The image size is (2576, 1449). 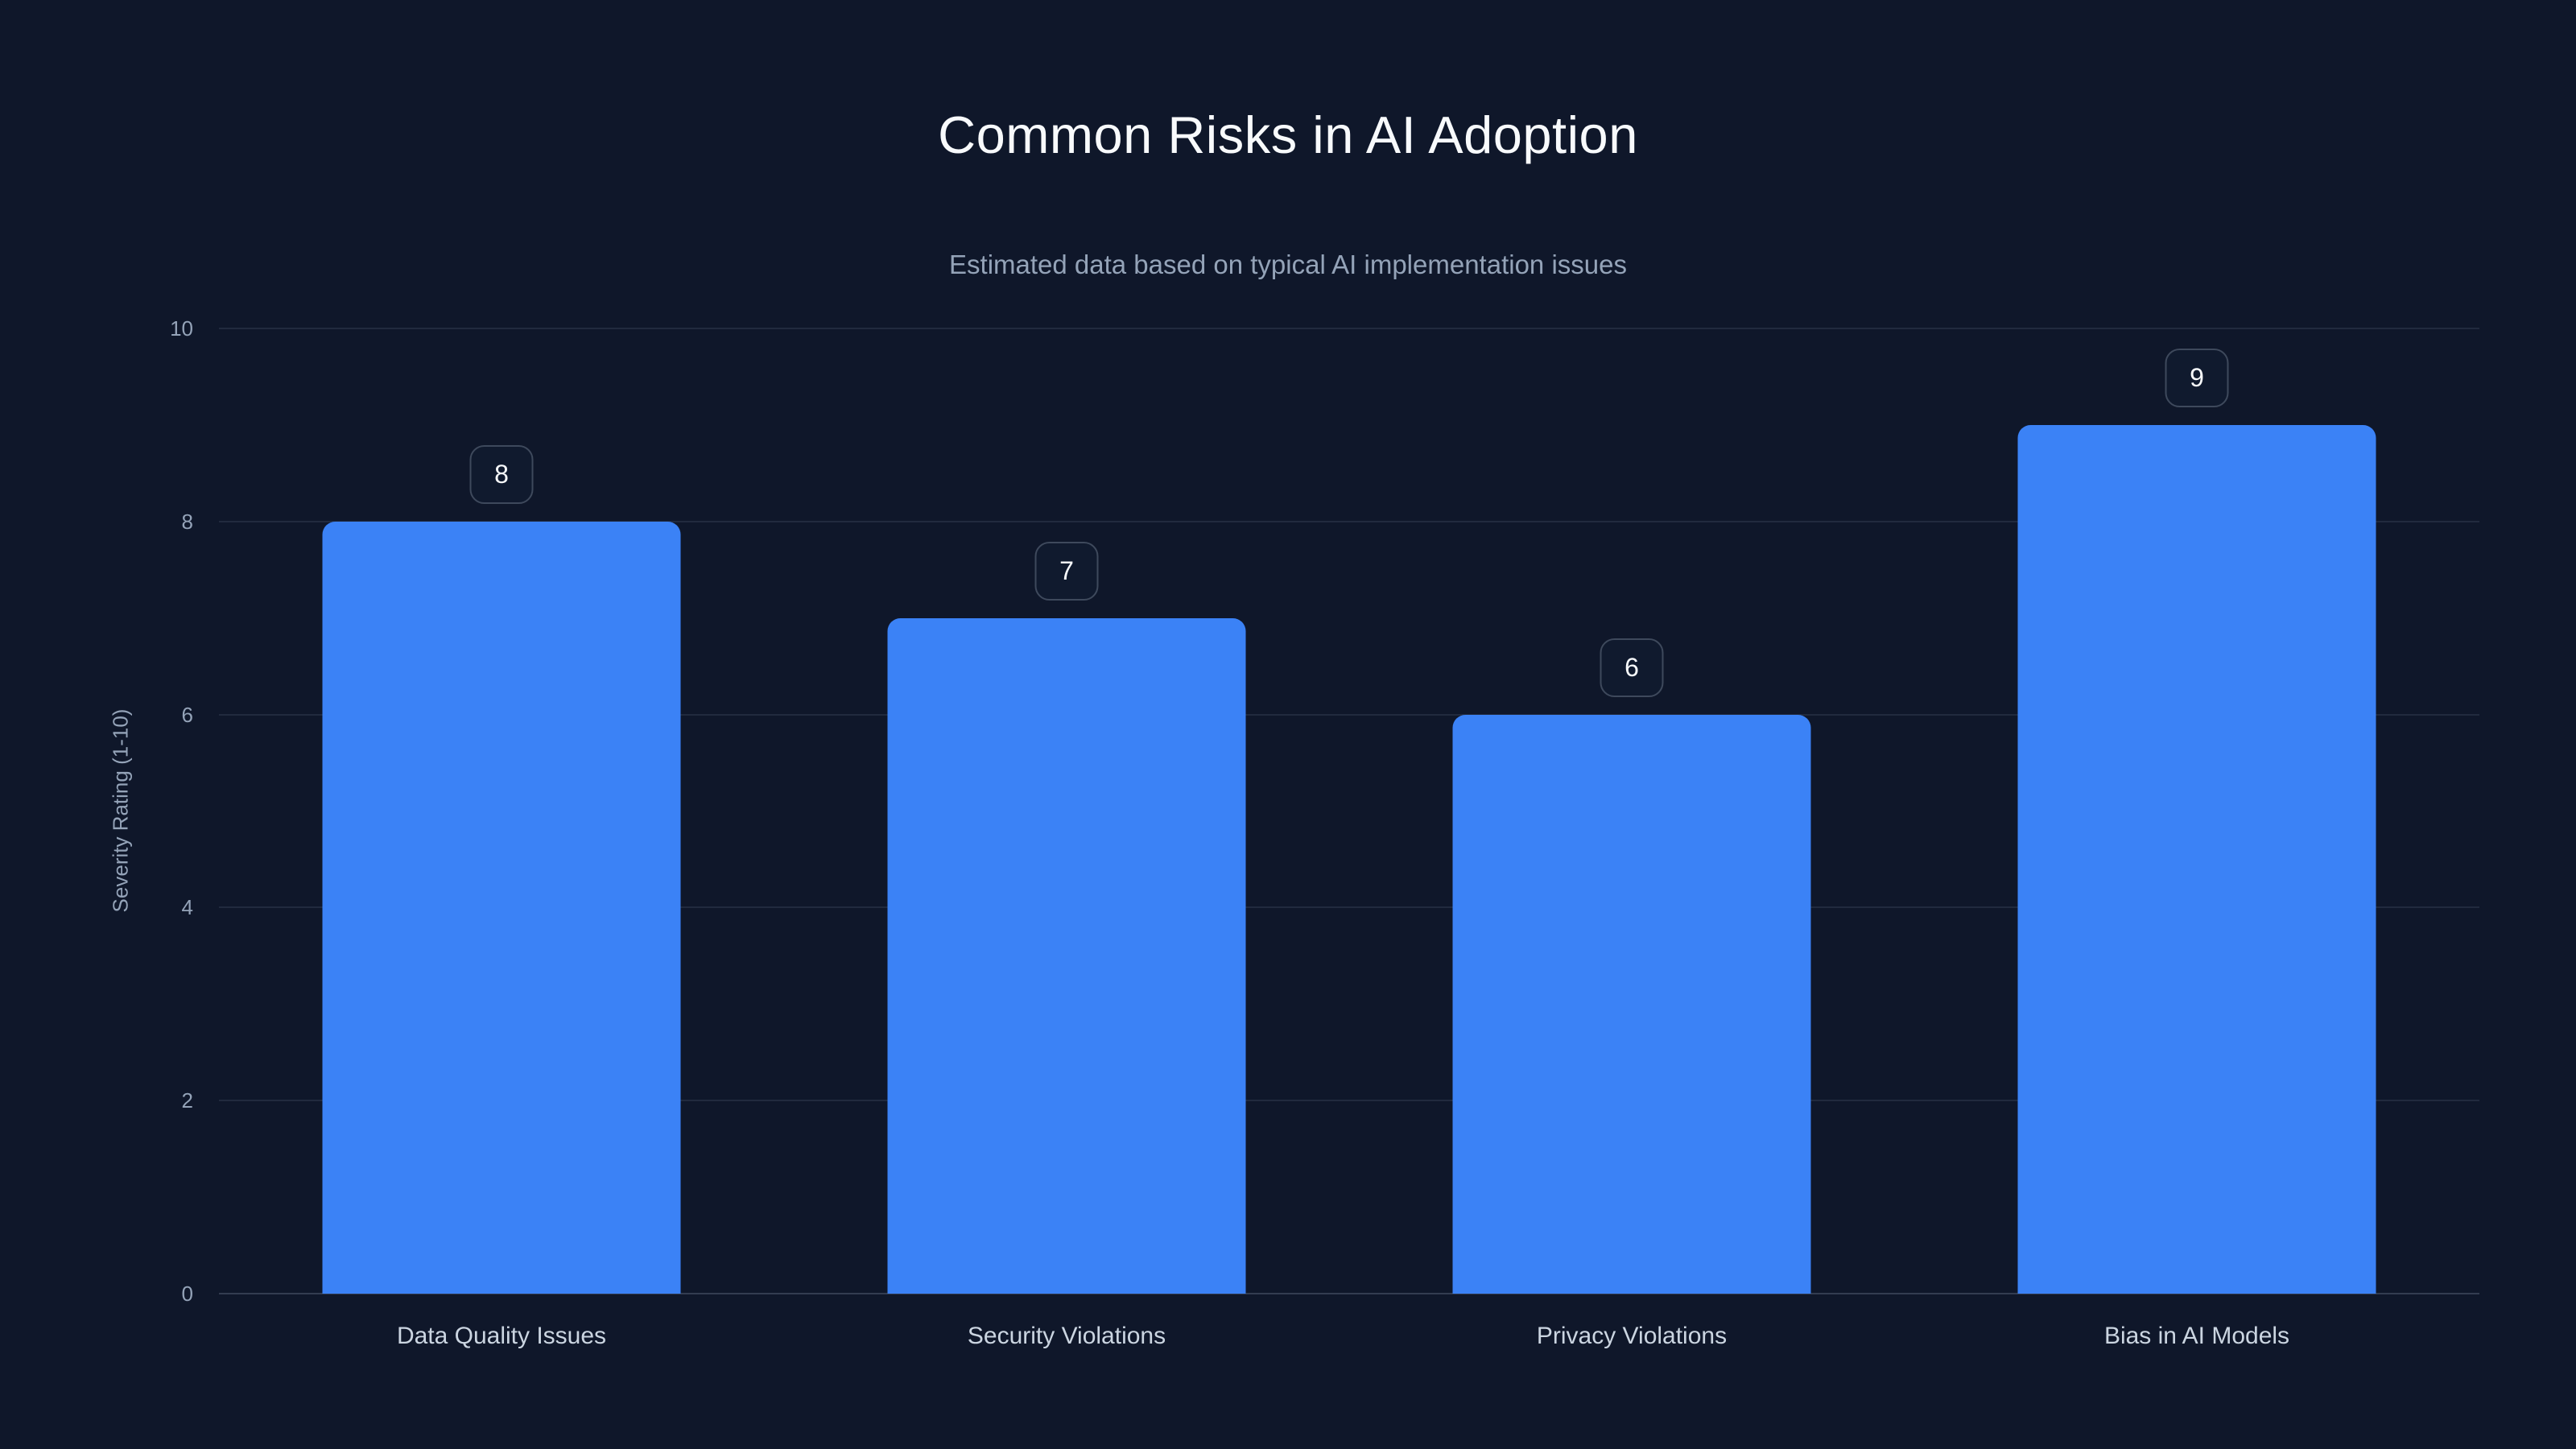 What do you see at coordinates (1631, 1004) in the screenshot?
I see `bar-privacy-violations` at bounding box center [1631, 1004].